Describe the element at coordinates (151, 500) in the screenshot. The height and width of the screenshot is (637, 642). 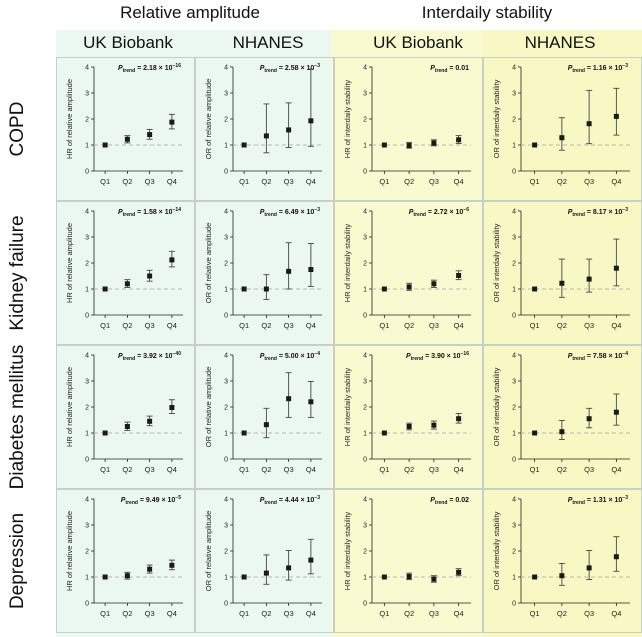
I see `p-trend-label: Ptrend = 9.49 × 10−5` at that location.